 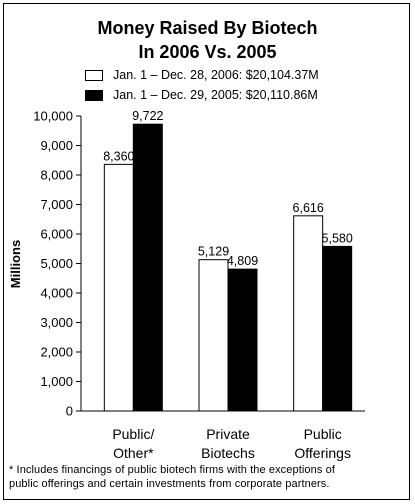 What do you see at coordinates (53, 116) in the screenshot?
I see `y-tick-label: 10,000` at bounding box center [53, 116].